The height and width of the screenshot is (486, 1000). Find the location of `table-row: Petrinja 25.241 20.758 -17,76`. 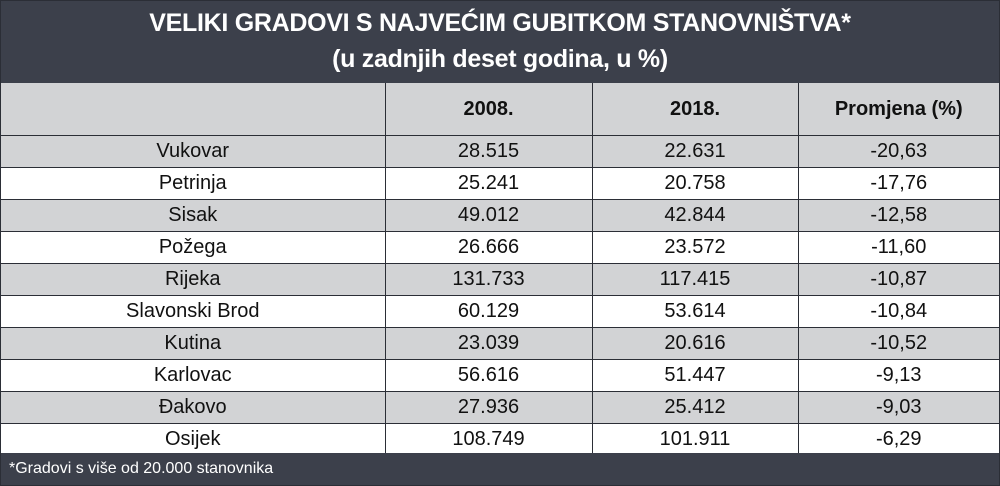

table-row: Petrinja 25.241 20.758 -17,76 is located at coordinates (500, 183).